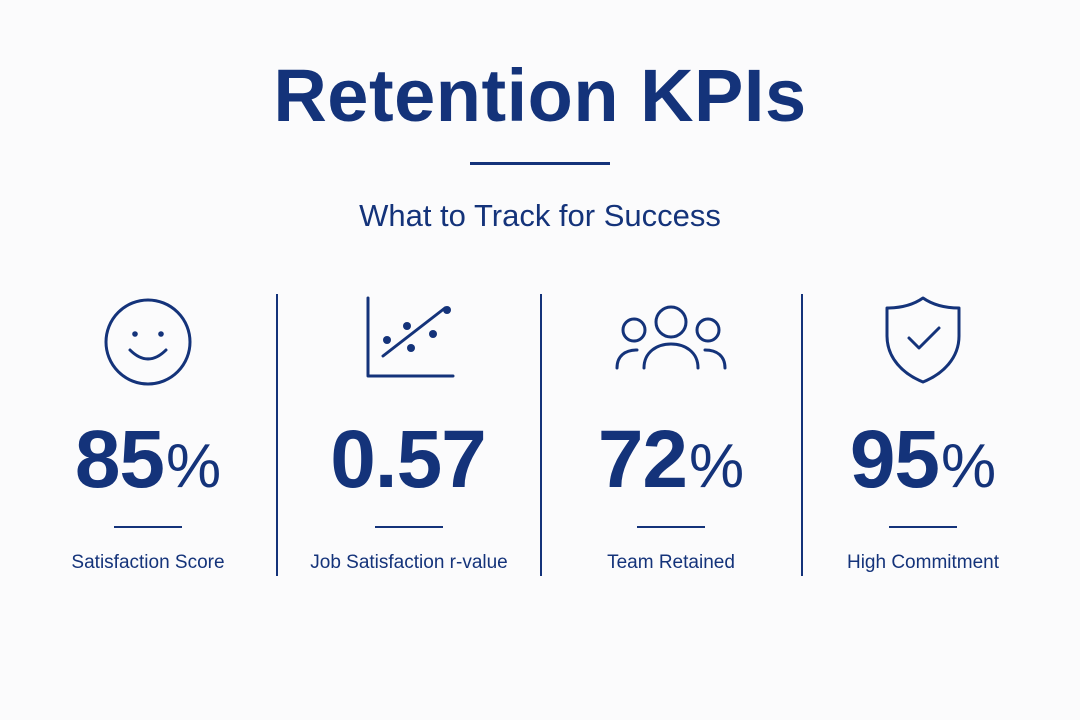  What do you see at coordinates (671, 342) in the screenshot?
I see `team-group-icon` at bounding box center [671, 342].